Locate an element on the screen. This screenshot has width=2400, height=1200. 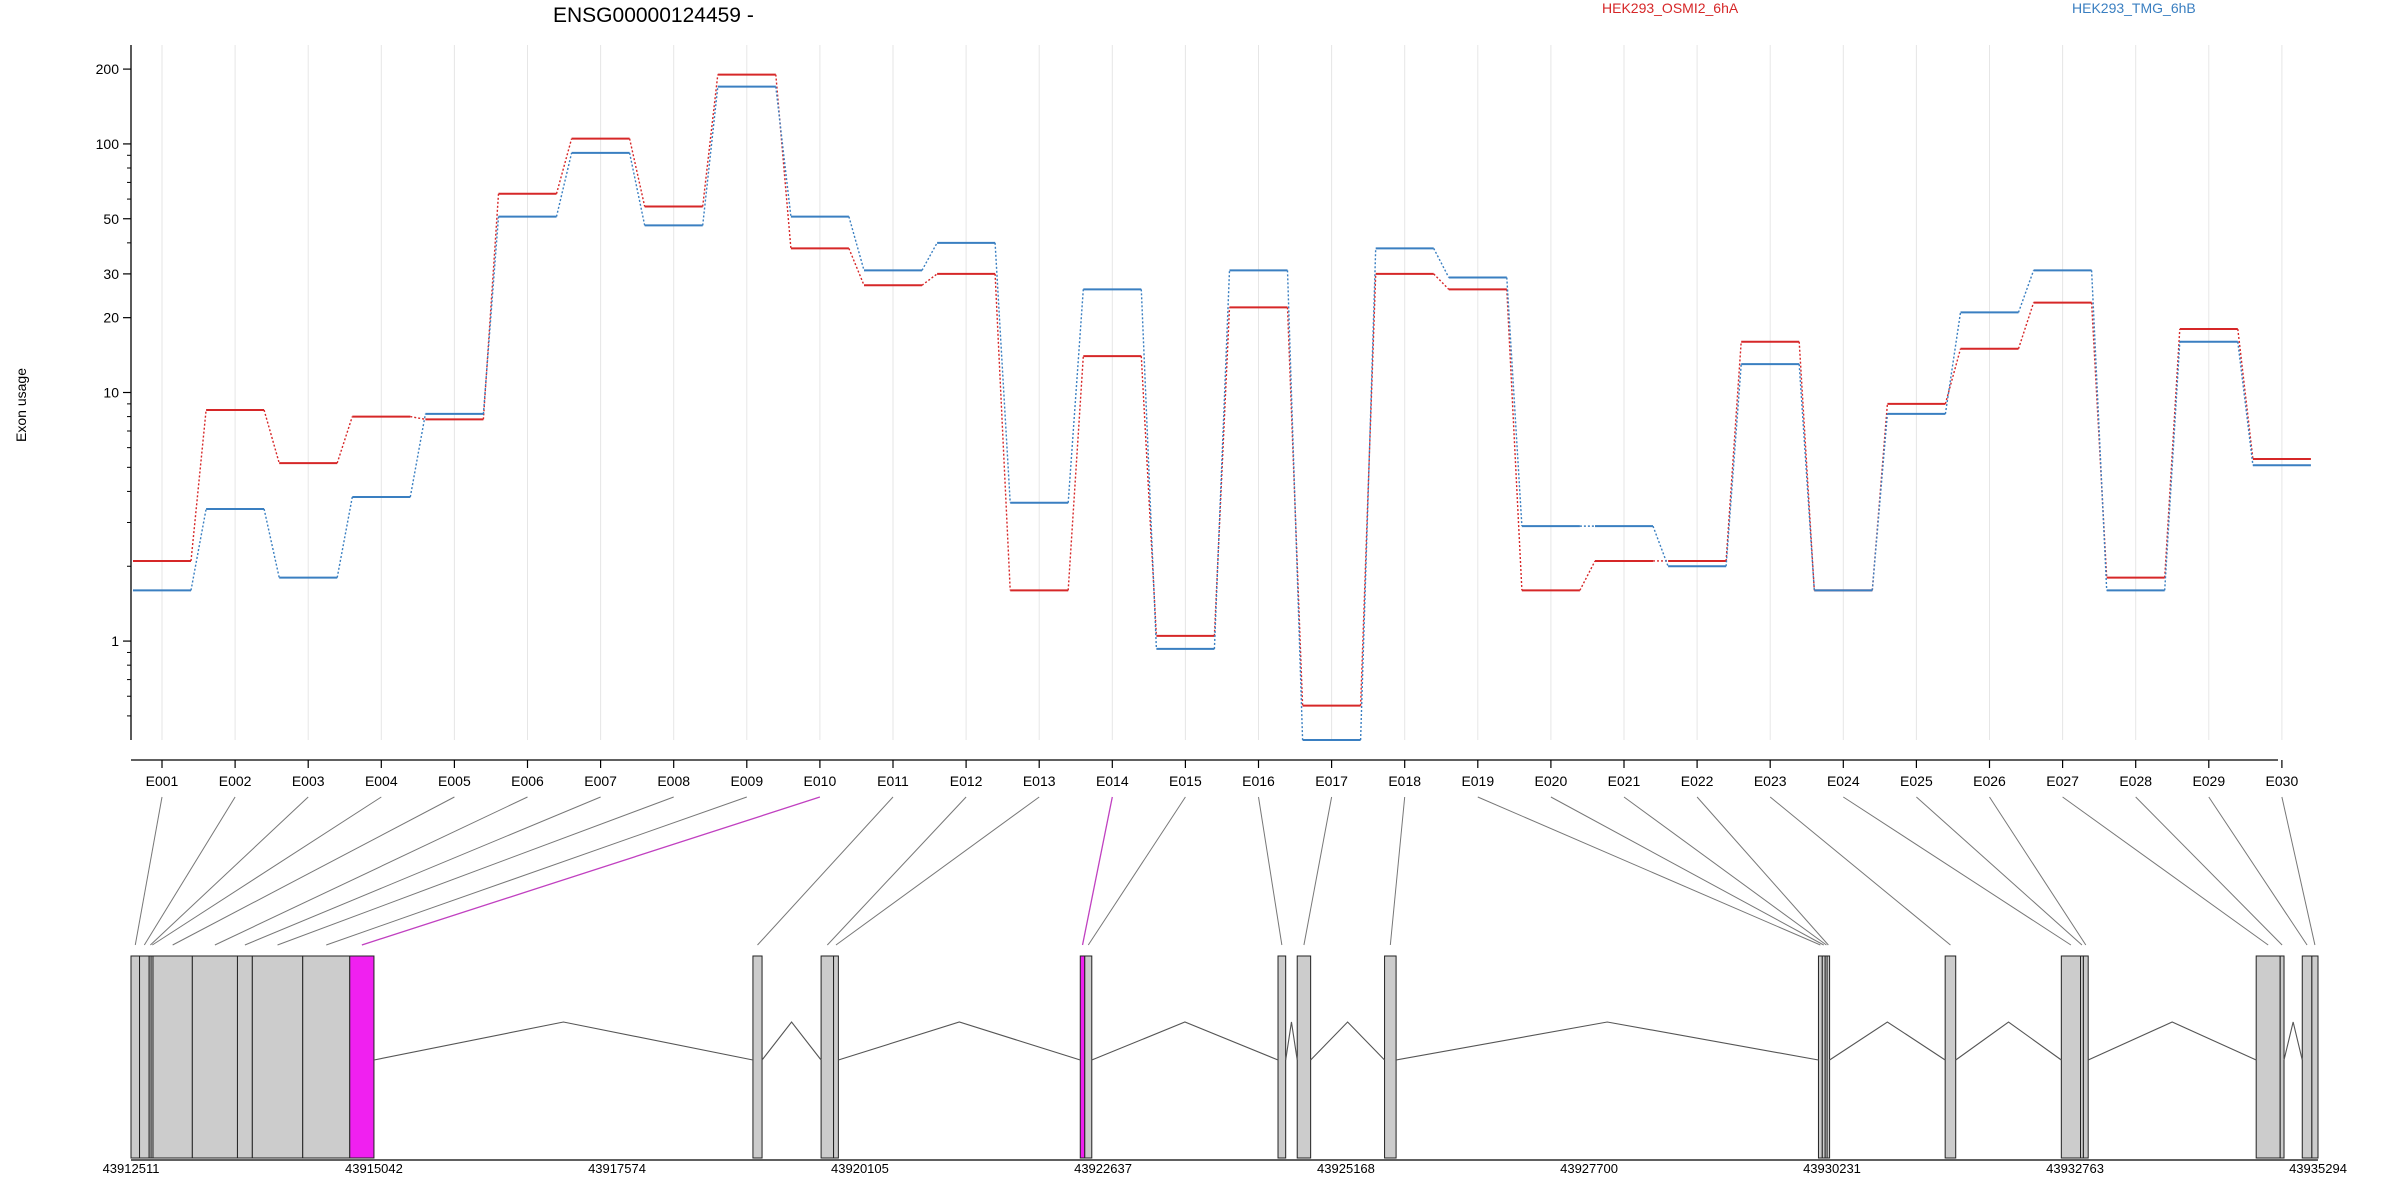
x-tick-label: E005 is located at coordinates (454, 781).